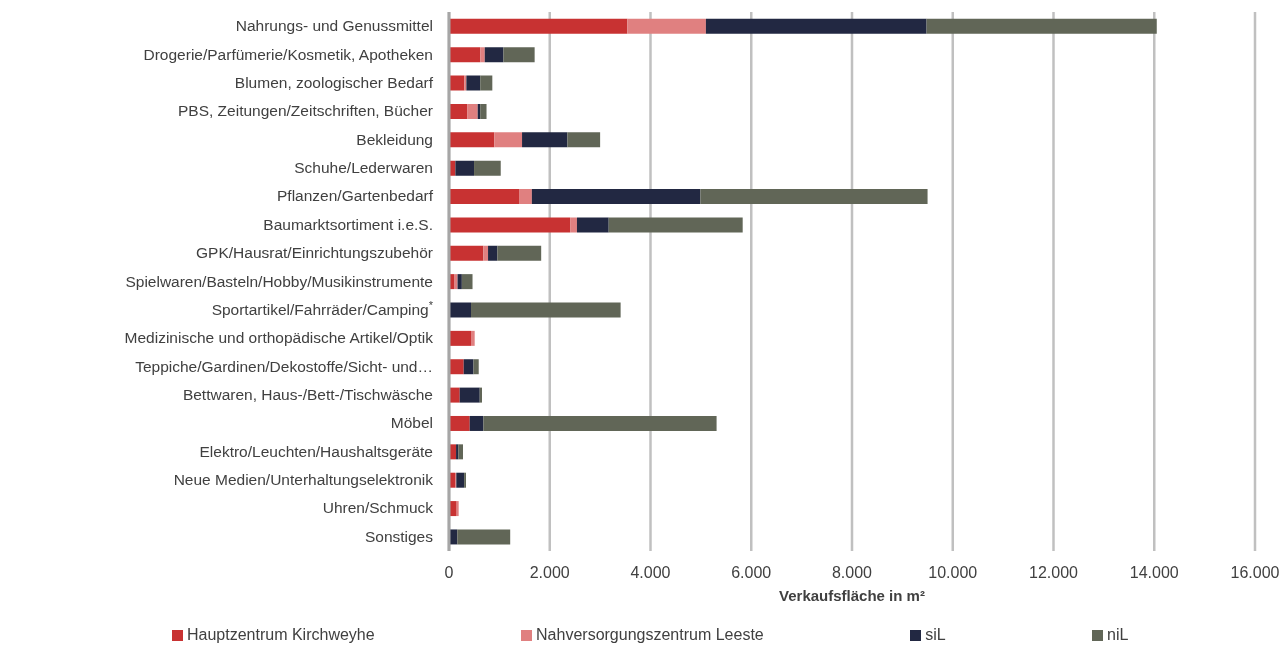 This screenshot has height=669, width=1288. Describe the element at coordinates (316, 451) in the screenshot. I see `y-tick-label: Elektro/Leuchten/Haushaltsgeräte` at that location.